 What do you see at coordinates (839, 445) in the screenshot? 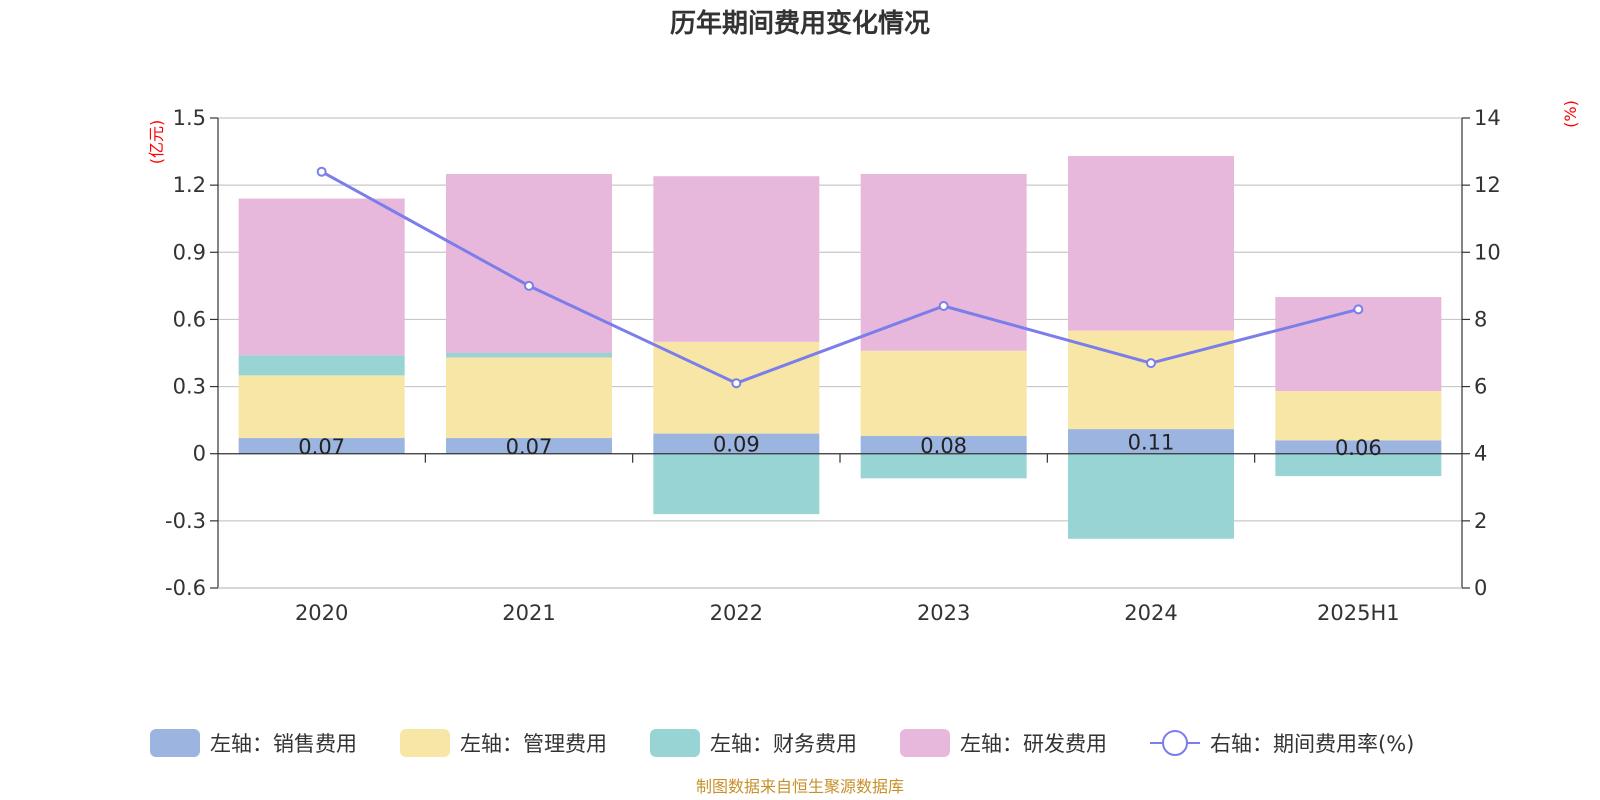
I see `data-labels: 0.07 0.07 0.09 0.08 0.11 0.06` at bounding box center [839, 445].